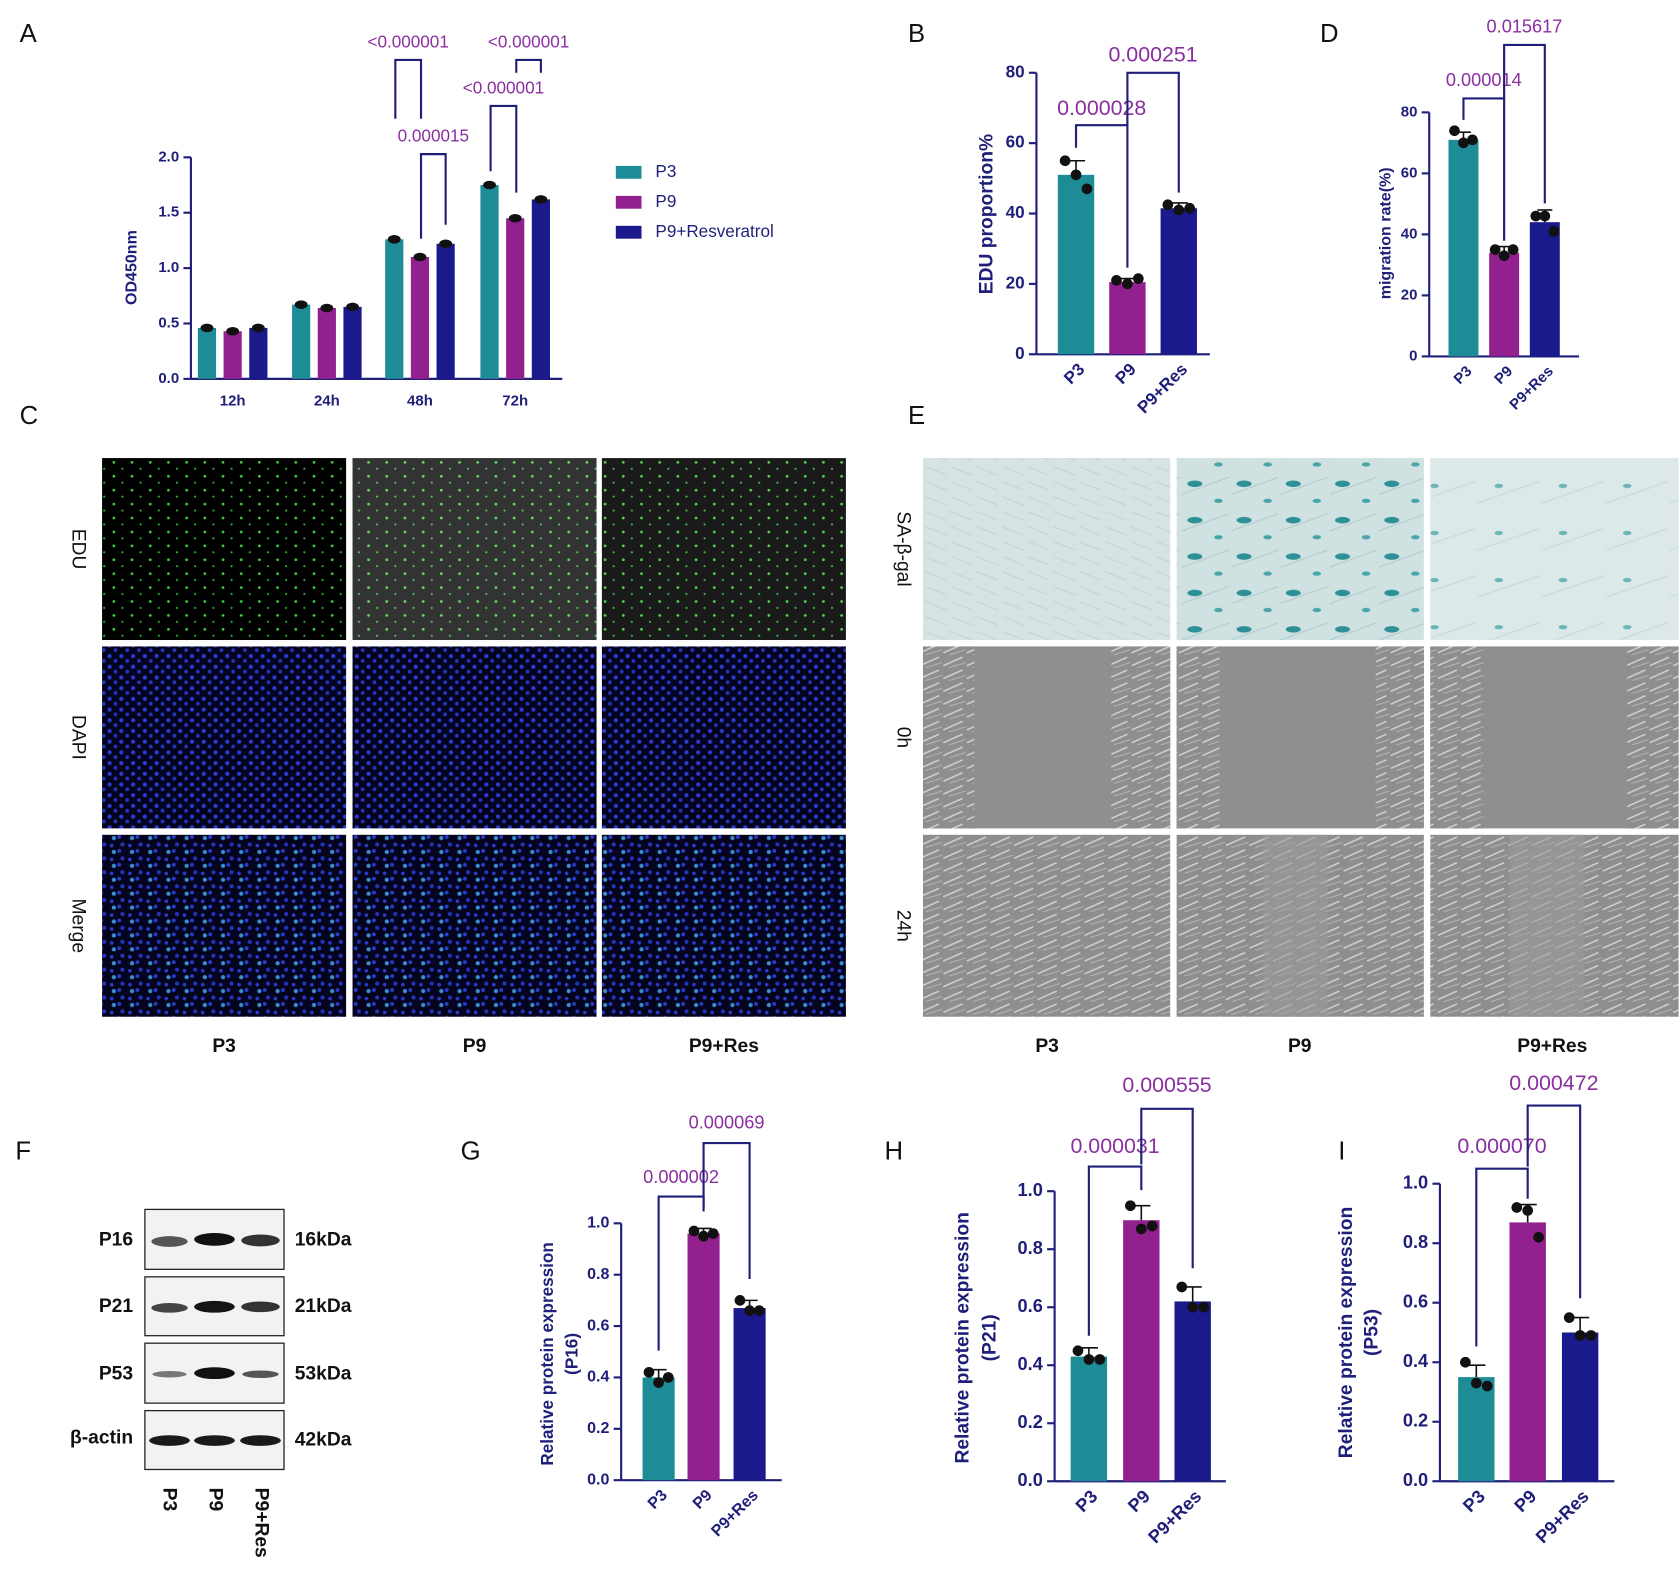  I want to click on panel-label: C, so click(29, 416).